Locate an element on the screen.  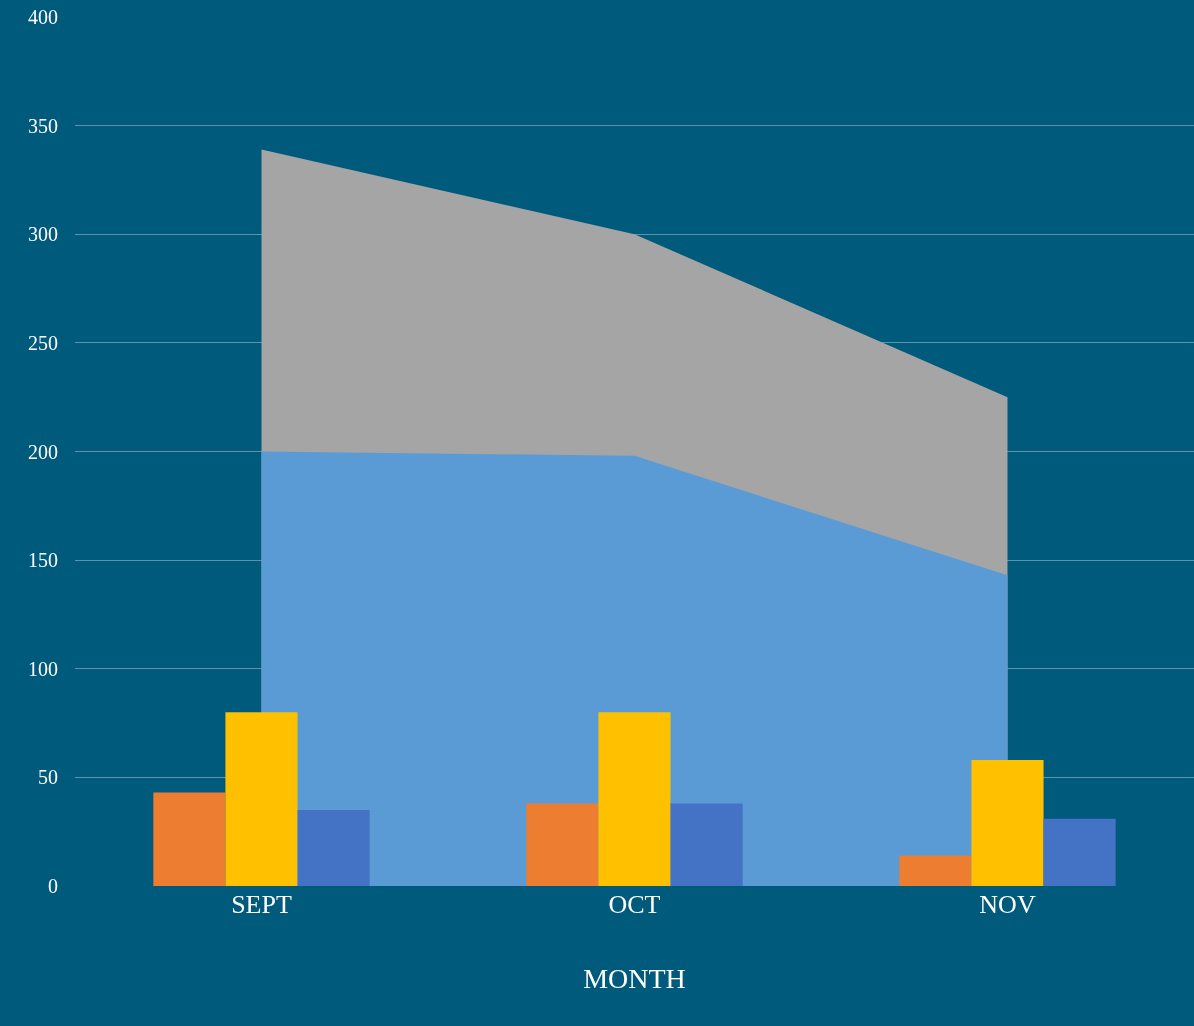
y-tick-label: 400 is located at coordinates (43, 17).